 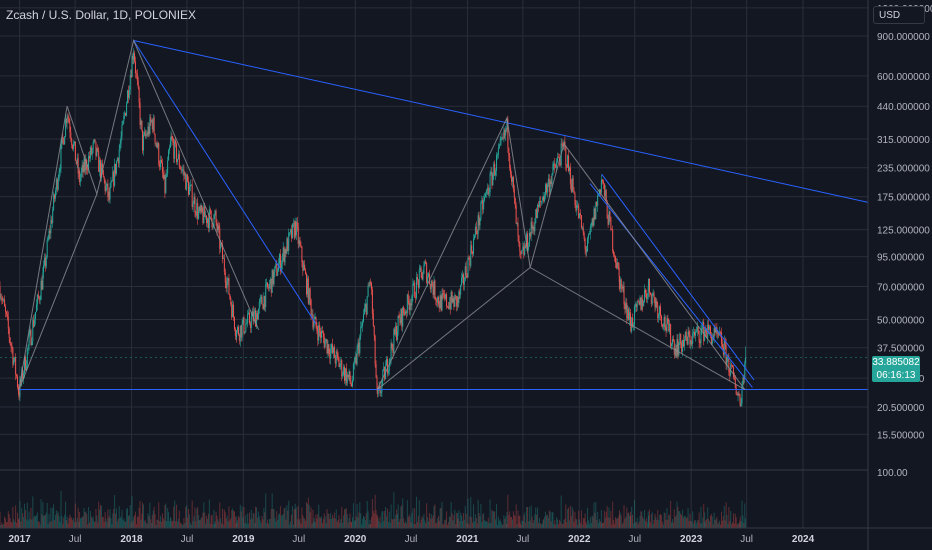 I want to click on currency-selector: USD, so click(x=899, y=15).